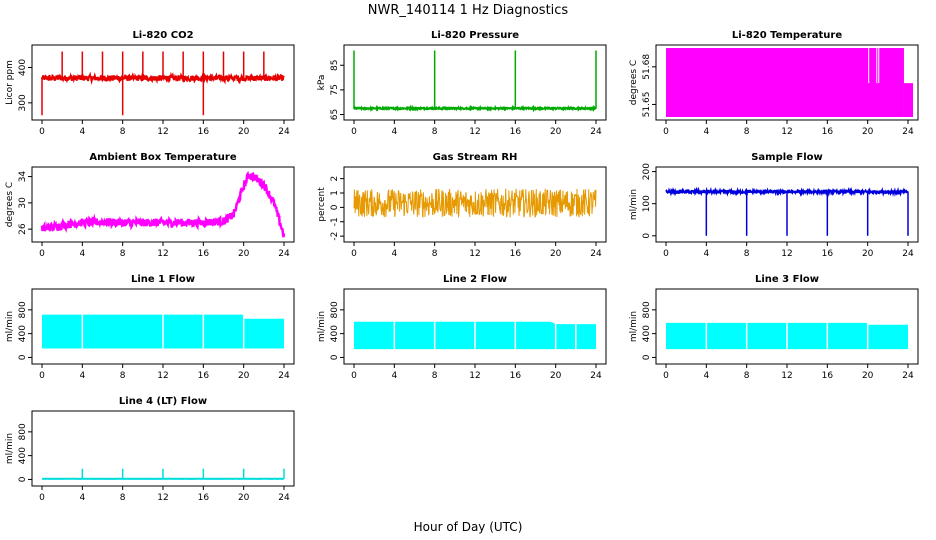 This screenshot has width=936, height=540. What do you see at coordinates (787, 35) in the screenshot?
I see `panel-title: Li-820 Temperature` at bounding box center [787, 35].